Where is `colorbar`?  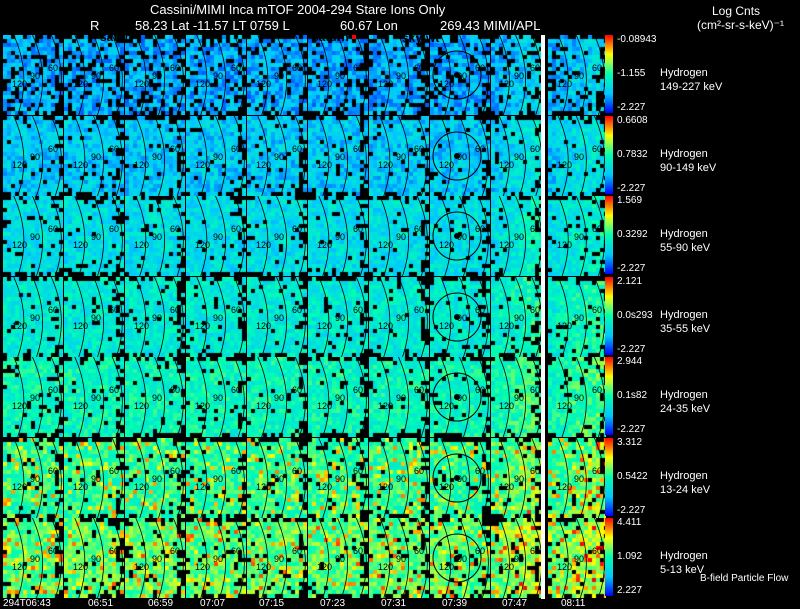 colorbar is located at coordinates (609, 235).